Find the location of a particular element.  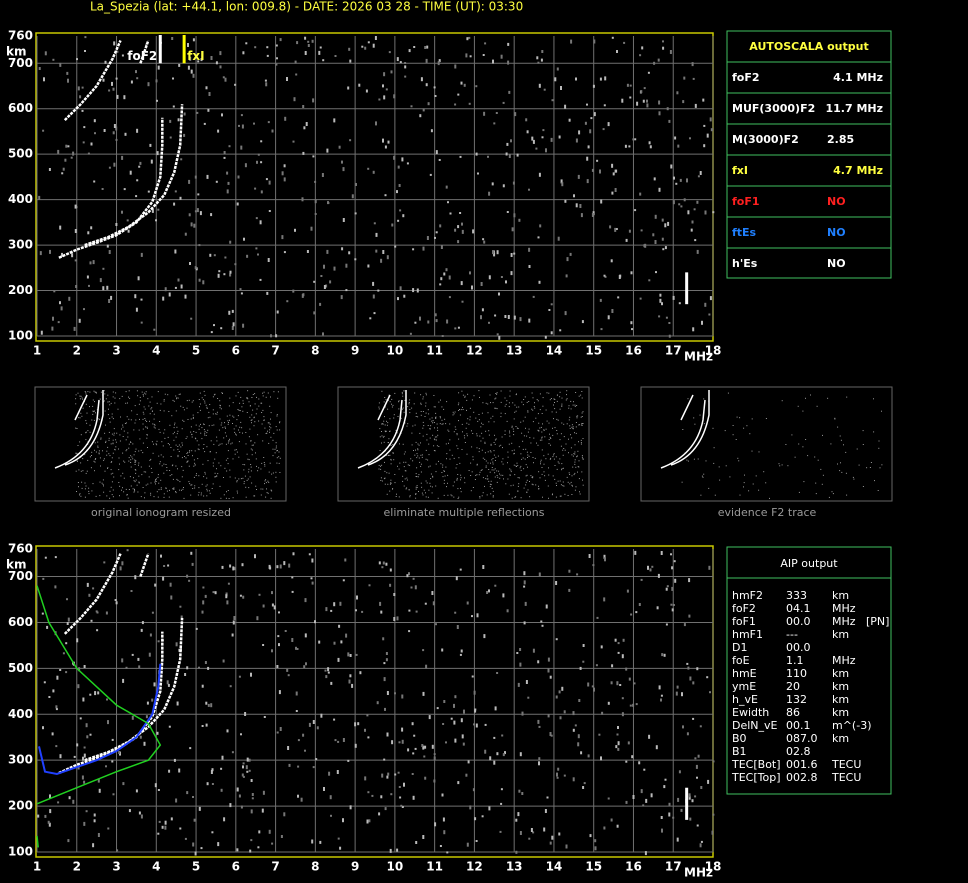

aip-cell: km is located at coordinates (840, 673).